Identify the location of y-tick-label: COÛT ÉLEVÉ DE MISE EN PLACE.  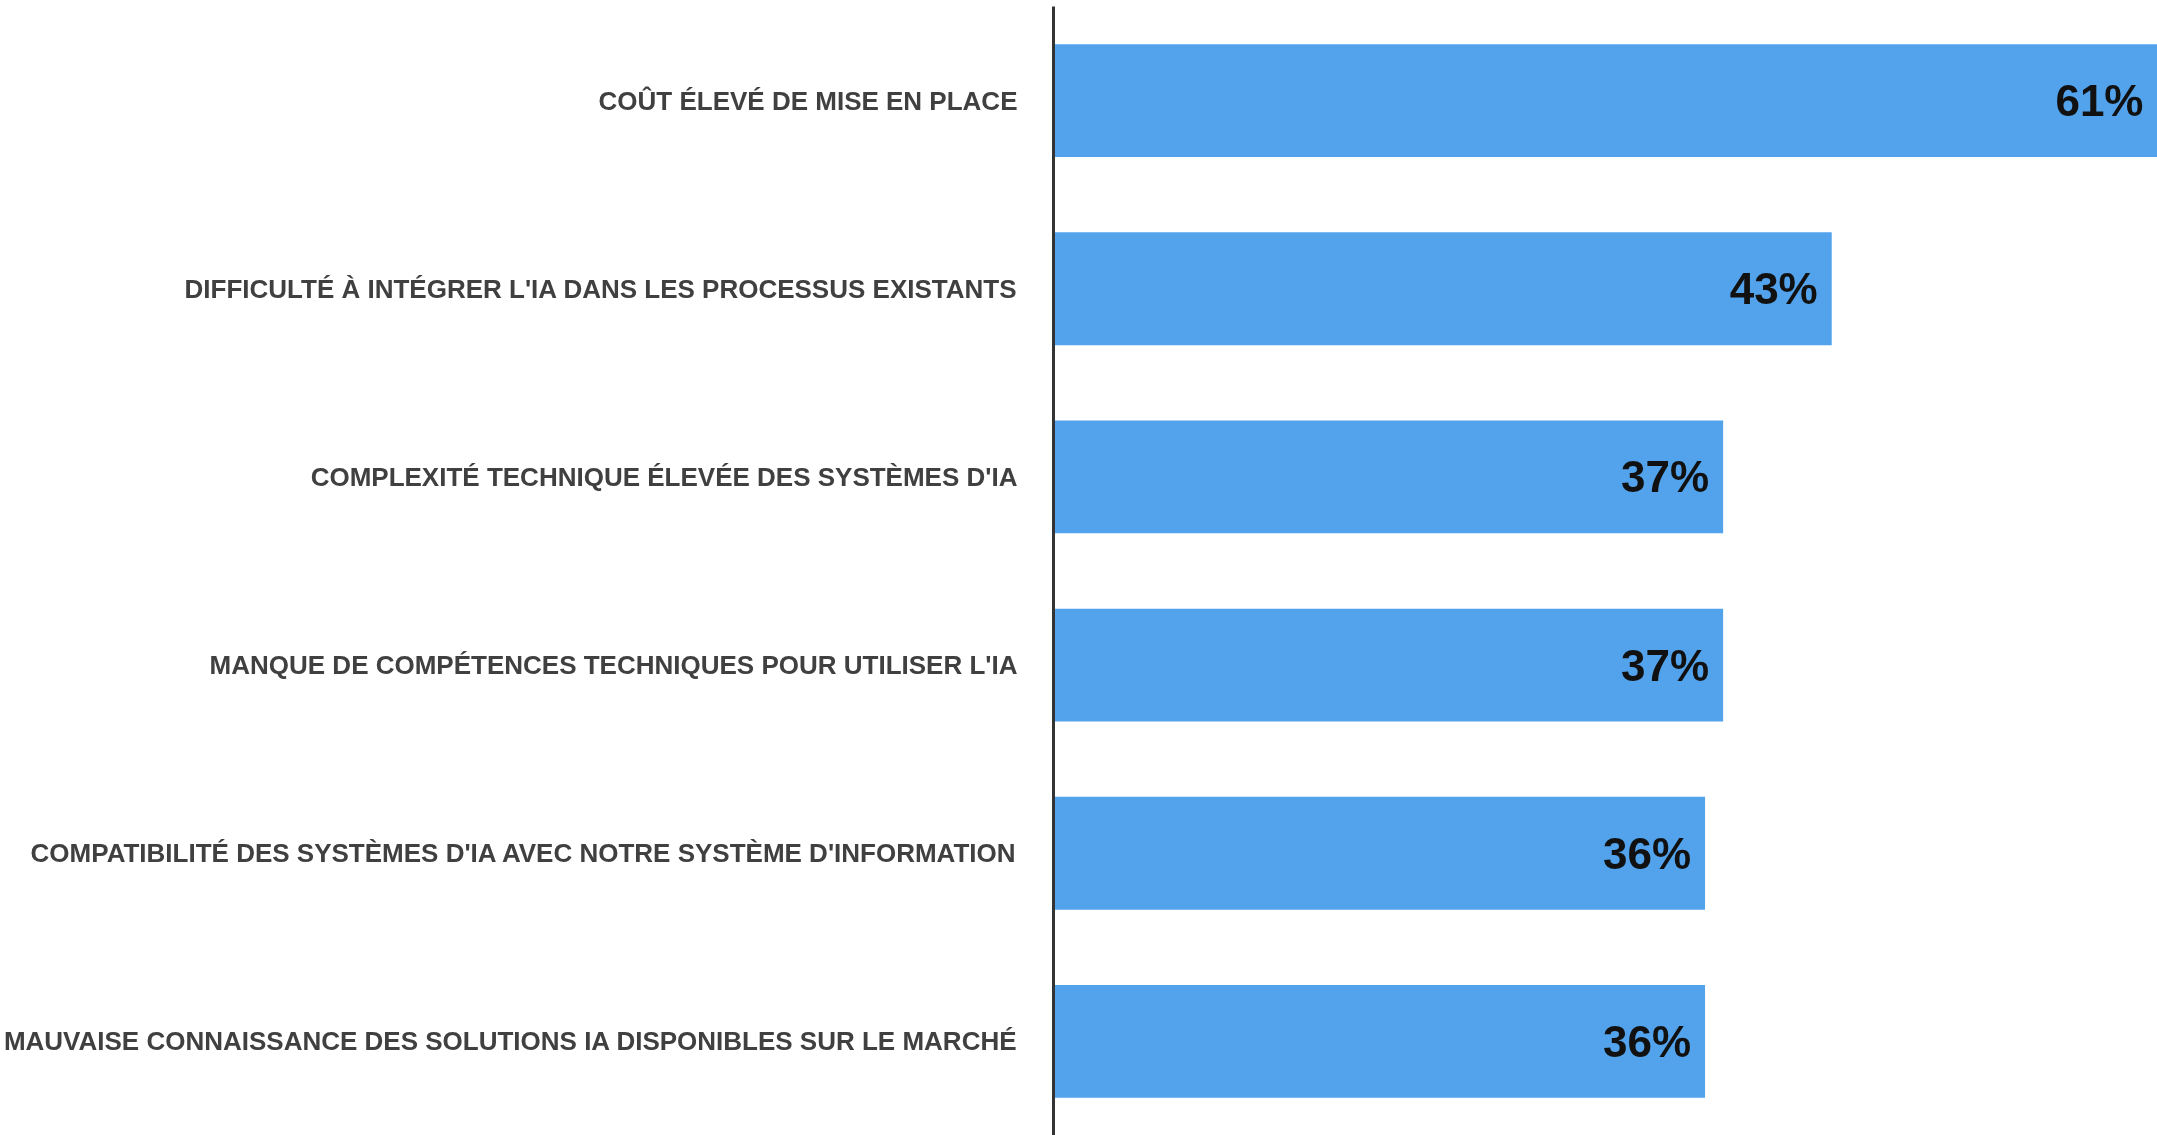
(808, 100).